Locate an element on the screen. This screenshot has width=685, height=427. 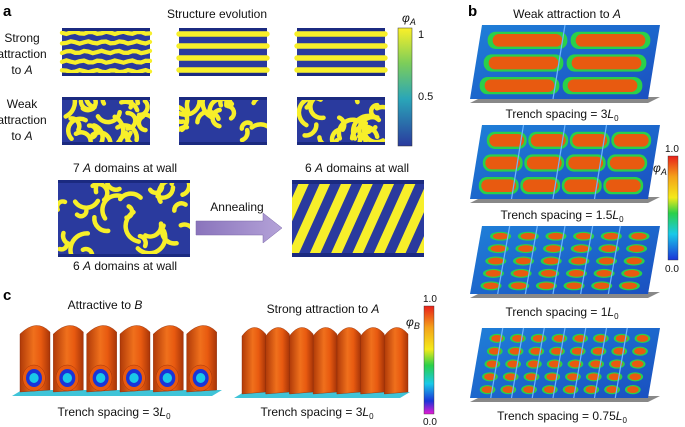
svg-text: 0.5 is located at coordinates (425, 97).